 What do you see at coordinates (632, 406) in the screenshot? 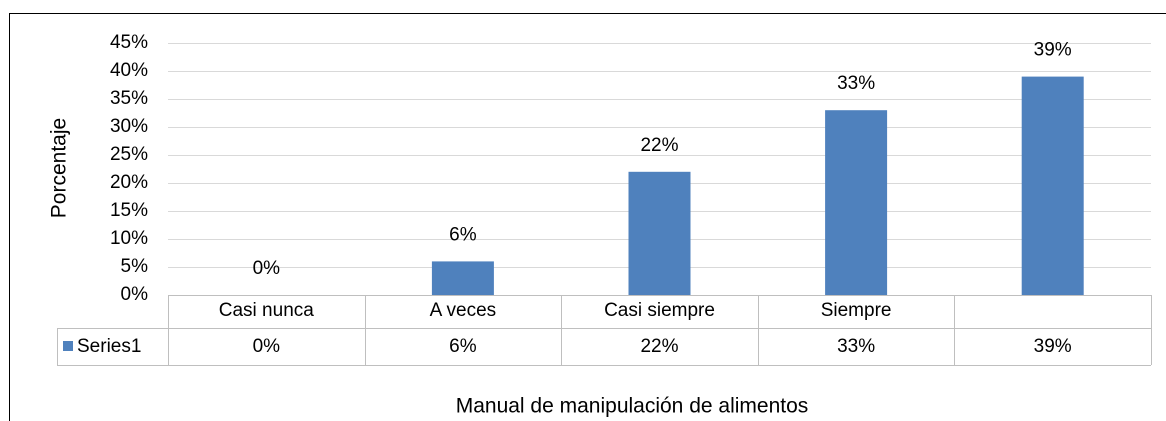
I see `x-axis-title: Manual de manipulación de alimentos` at bounding box center [632, 406].